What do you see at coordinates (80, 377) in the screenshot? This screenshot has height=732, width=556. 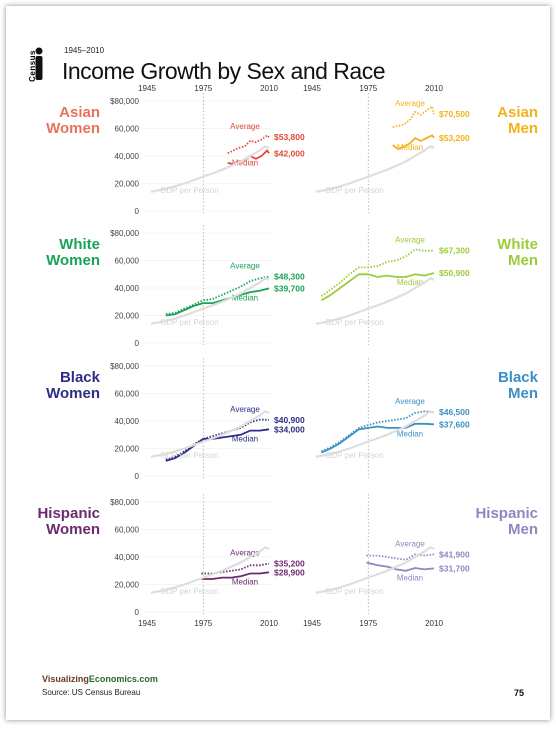 I see `black-women-title-line1: Black` at bounding box center [80, 377].